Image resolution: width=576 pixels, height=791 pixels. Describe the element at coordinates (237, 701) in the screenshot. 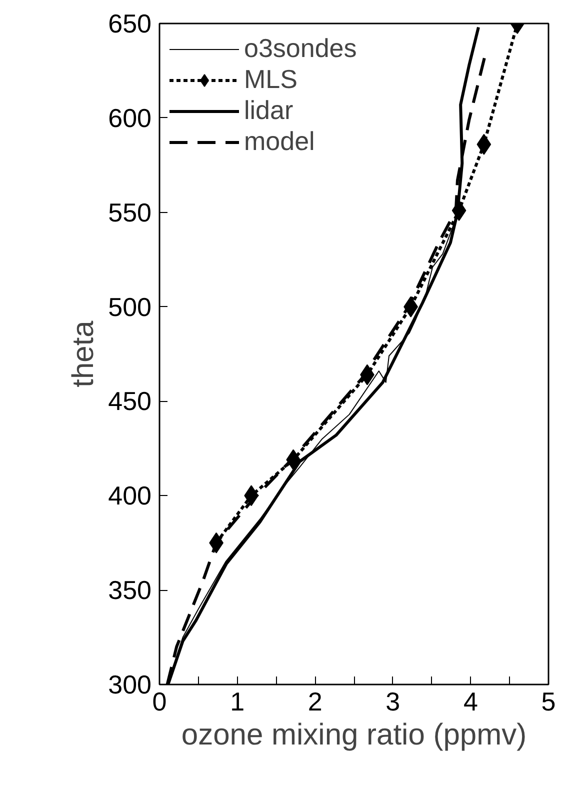

I see `x-tick-label: 1` at that location.